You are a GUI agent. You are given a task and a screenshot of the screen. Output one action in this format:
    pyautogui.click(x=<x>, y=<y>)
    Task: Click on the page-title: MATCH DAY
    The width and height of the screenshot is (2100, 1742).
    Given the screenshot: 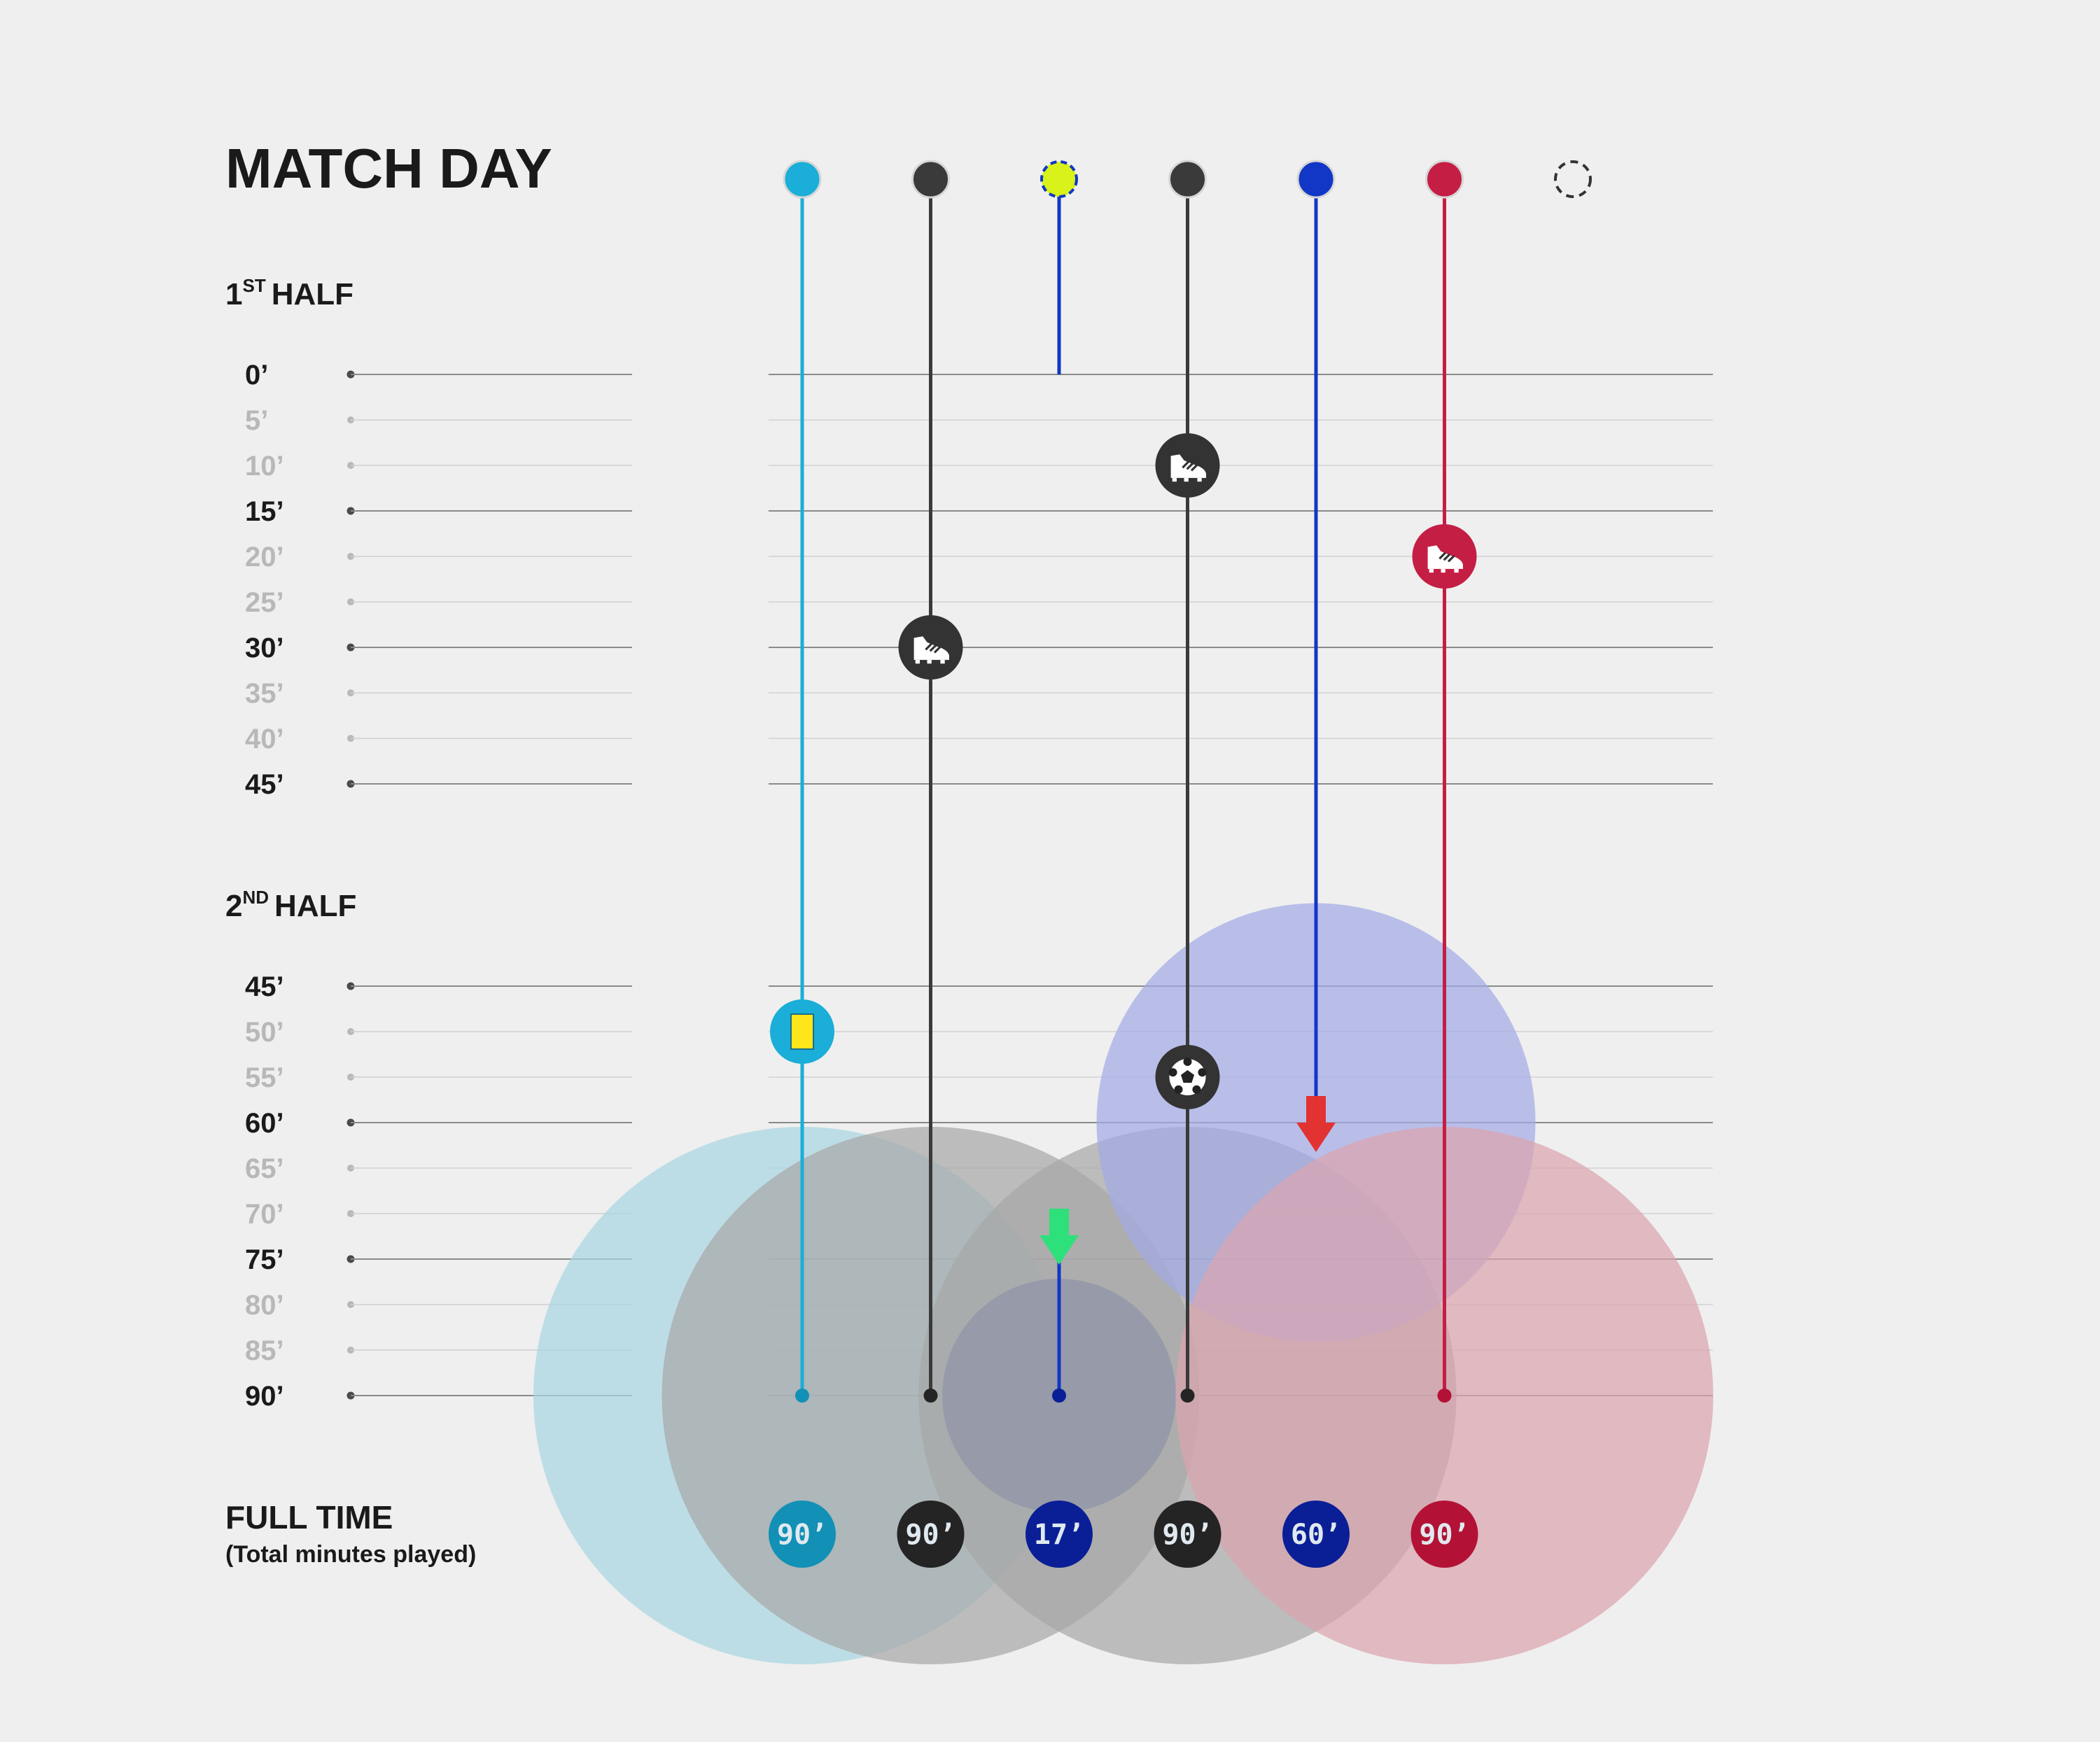 What is the action you would take?
    pyautogui.click(x=388, y=168)
    